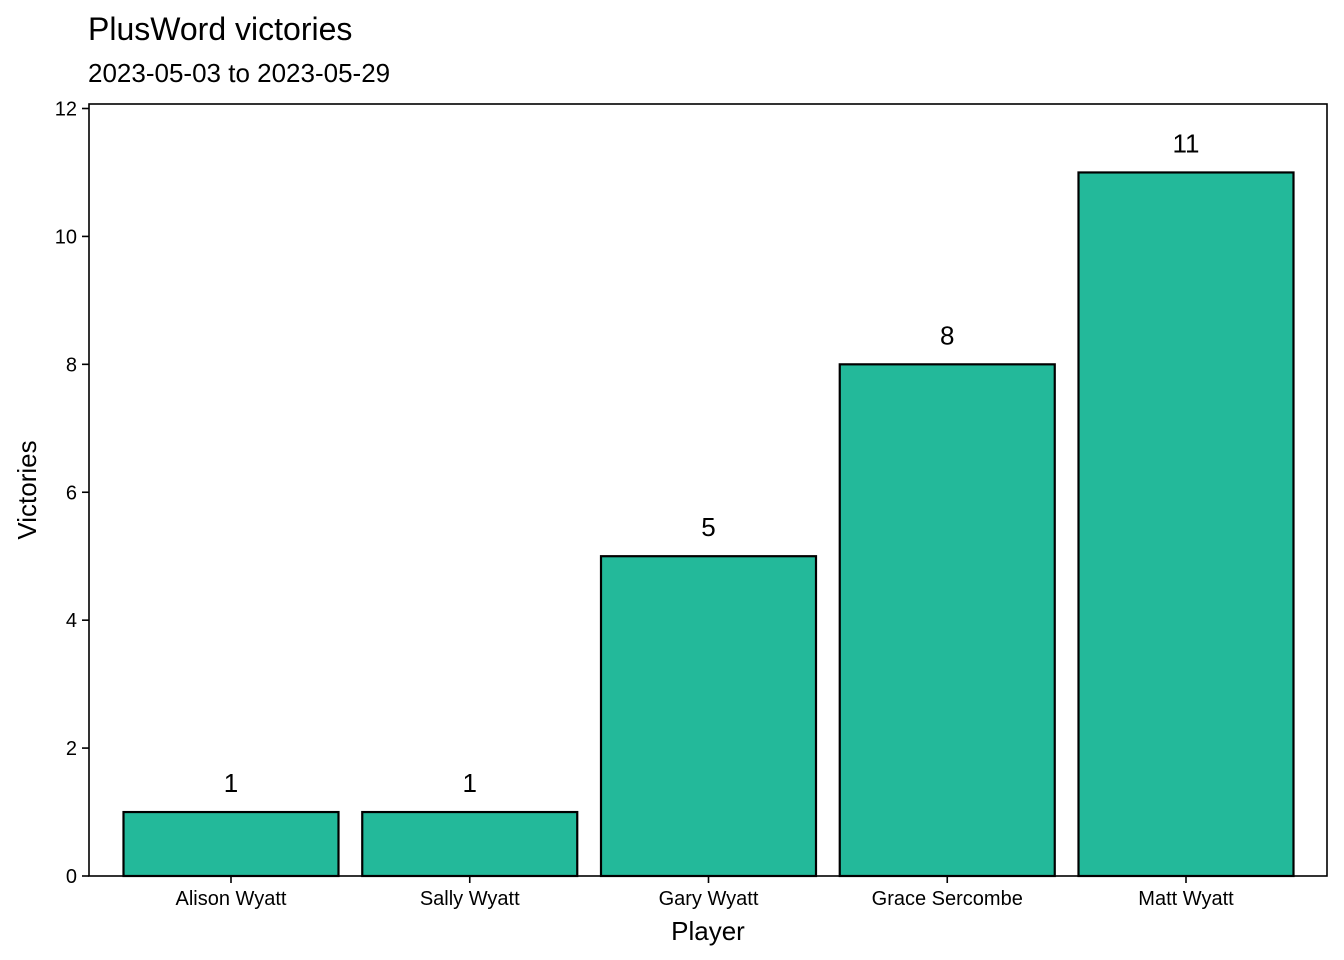 This screenshot has height=960, width=1344. What do you see at coordinates (708, 527) in the screenshot?
I see `data-label: 5` at bounding box center [708, 527].